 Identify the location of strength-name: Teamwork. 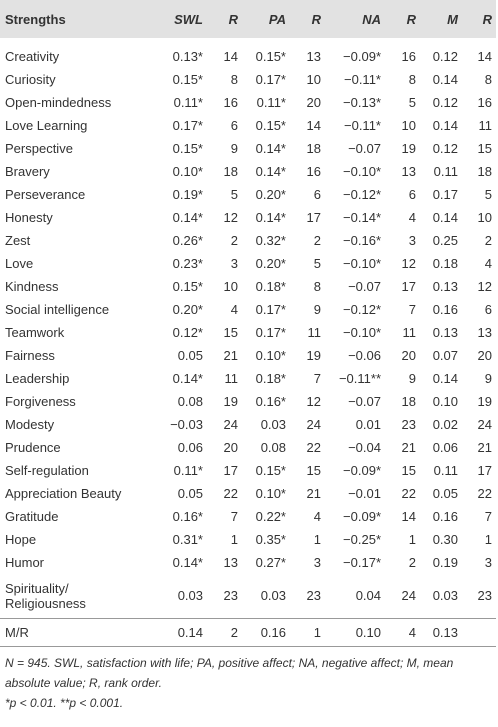
(35, 332).